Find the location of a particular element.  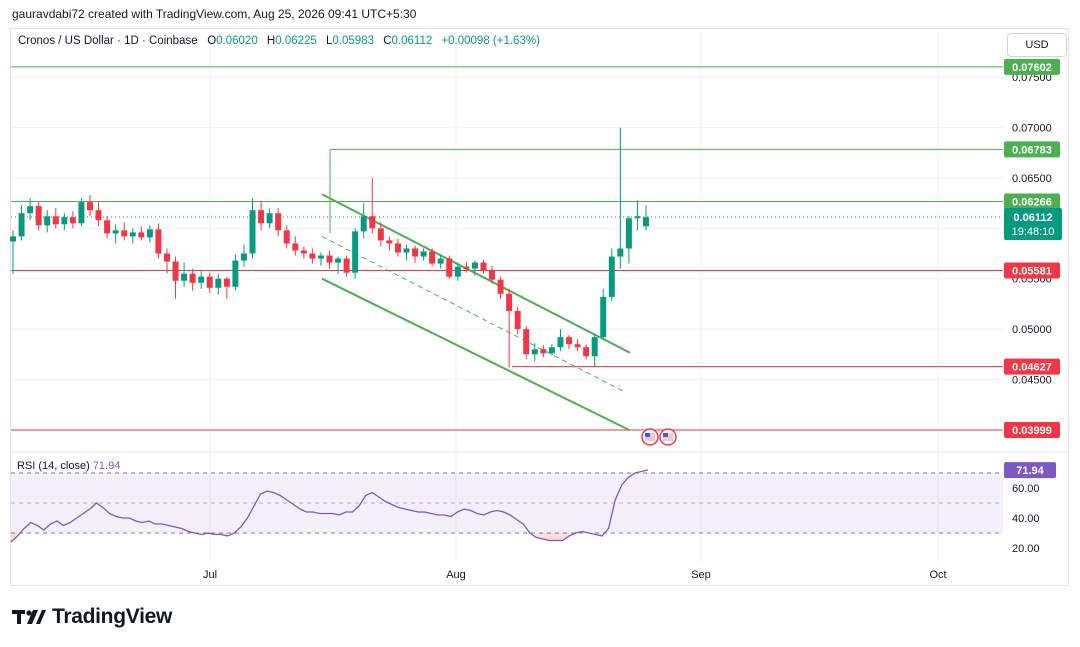

channel-mid-line is located at coordinates (473, 314).